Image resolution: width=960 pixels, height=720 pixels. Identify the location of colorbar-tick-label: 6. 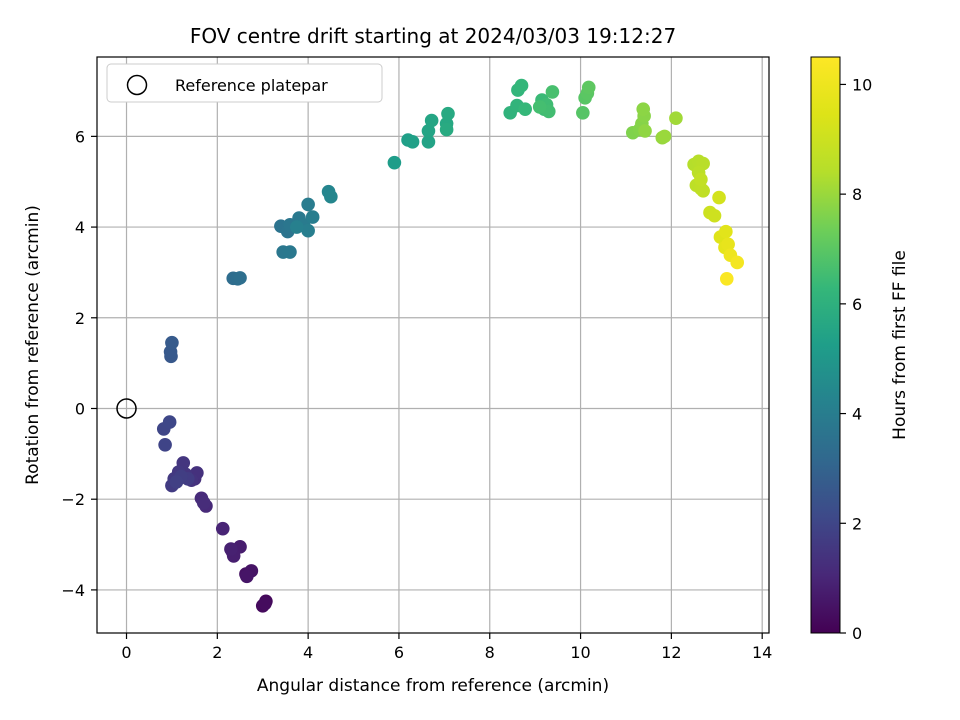
(857, 304).